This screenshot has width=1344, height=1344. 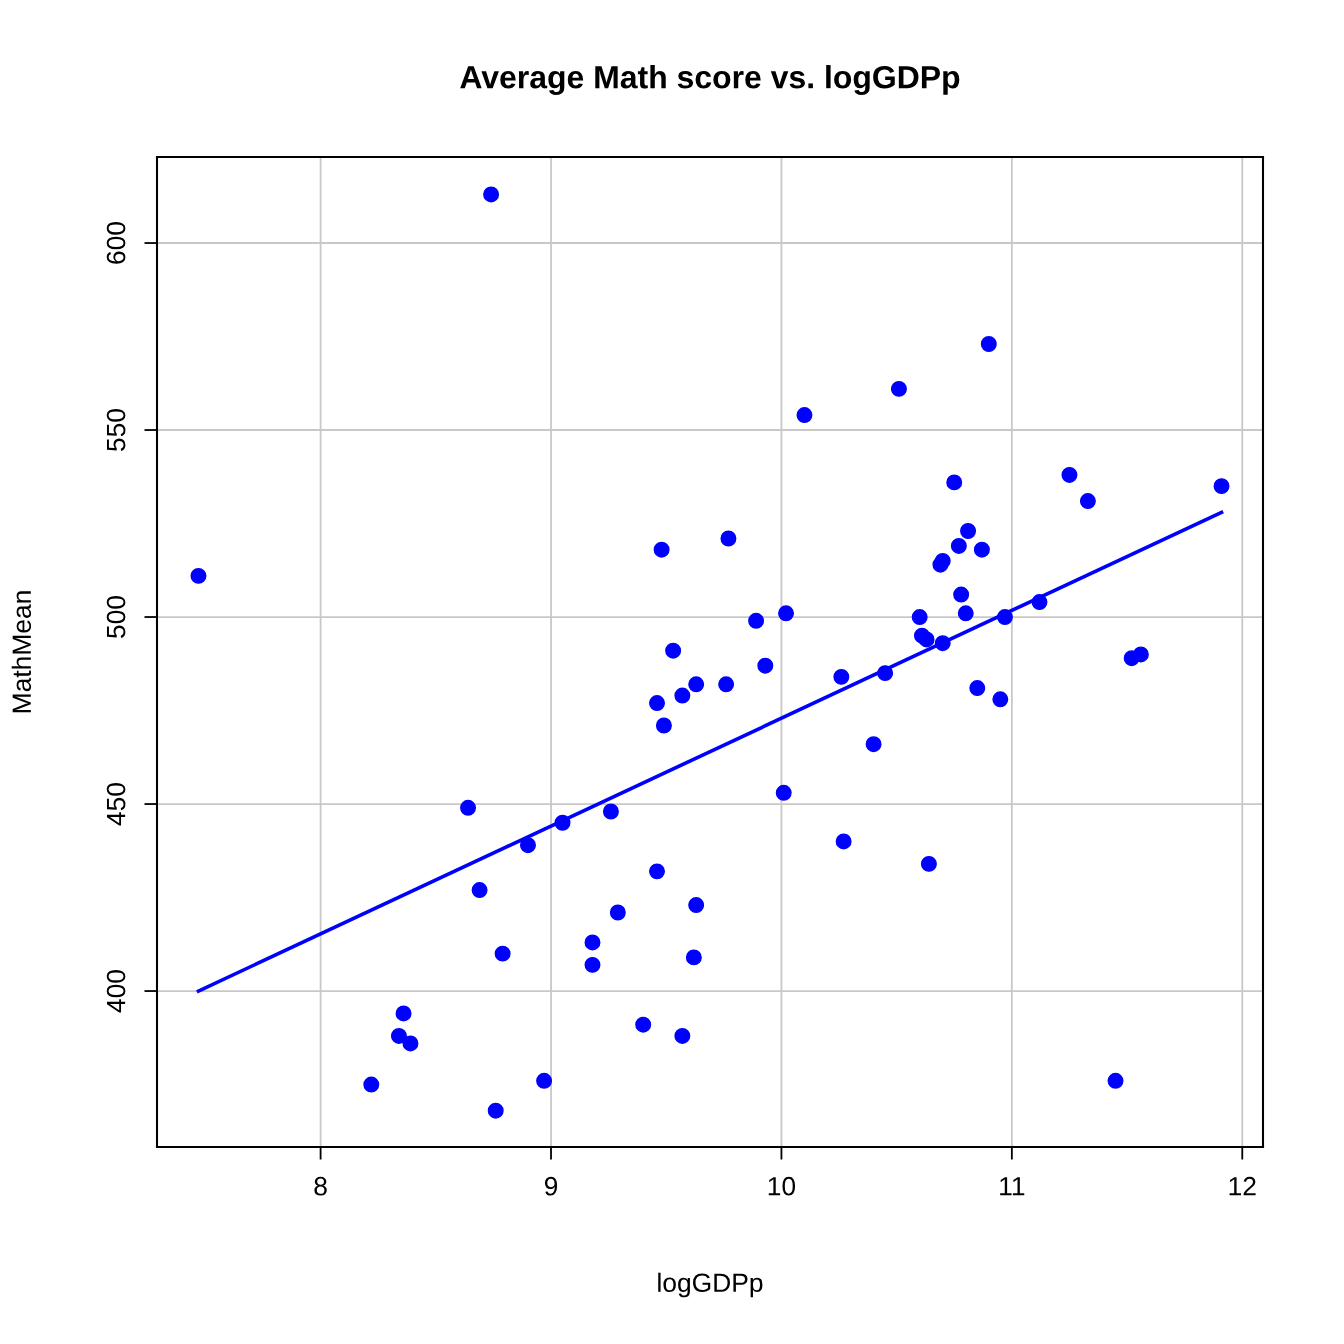 What do you see at coordinates (710, 1285) in the screenshot?
I see `x-axis-title: logGDPp` at bounding box center [710, 1285].